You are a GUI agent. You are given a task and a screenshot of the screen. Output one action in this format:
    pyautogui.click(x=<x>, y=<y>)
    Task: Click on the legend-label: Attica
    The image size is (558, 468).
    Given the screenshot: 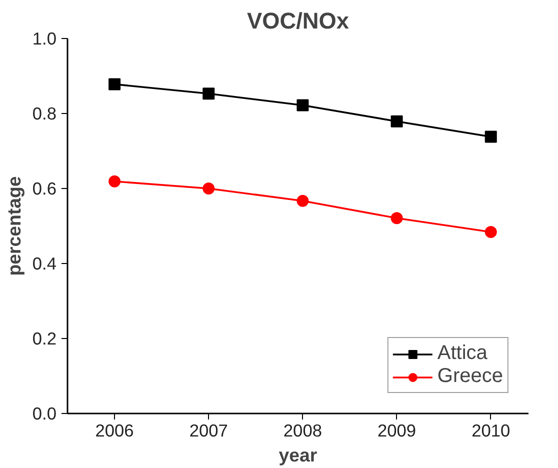 What is the action you would take?
    pyautogui.click(x=462, y=353)
    